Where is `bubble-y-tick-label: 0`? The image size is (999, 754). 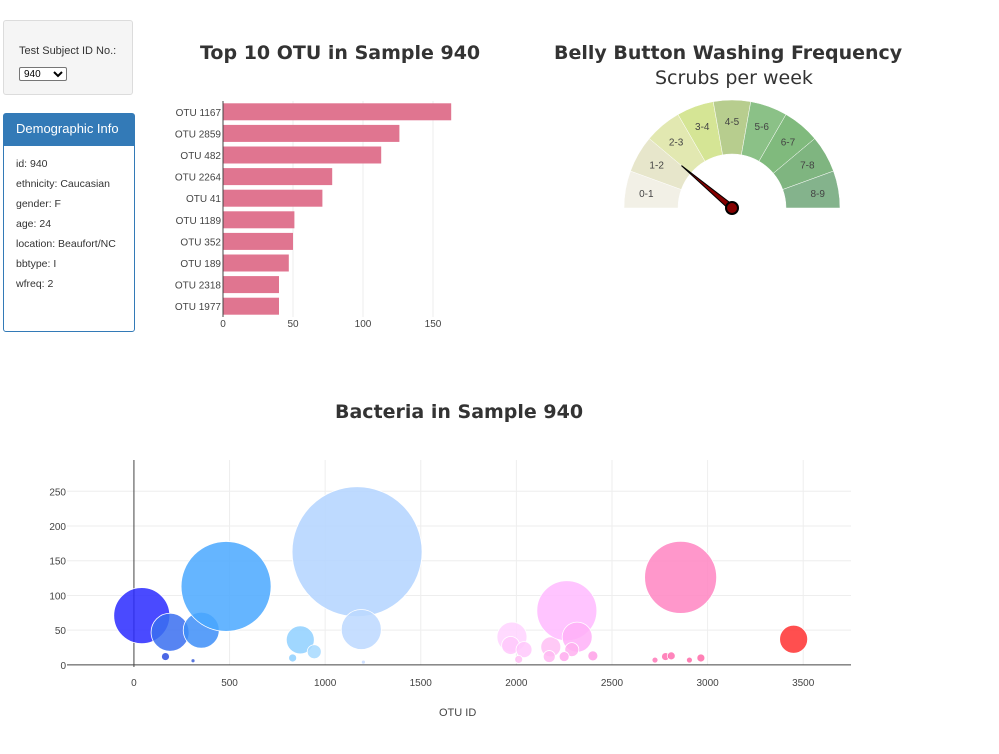 bubble-y-tick-label: 0 is located at coordinates (63, 666).